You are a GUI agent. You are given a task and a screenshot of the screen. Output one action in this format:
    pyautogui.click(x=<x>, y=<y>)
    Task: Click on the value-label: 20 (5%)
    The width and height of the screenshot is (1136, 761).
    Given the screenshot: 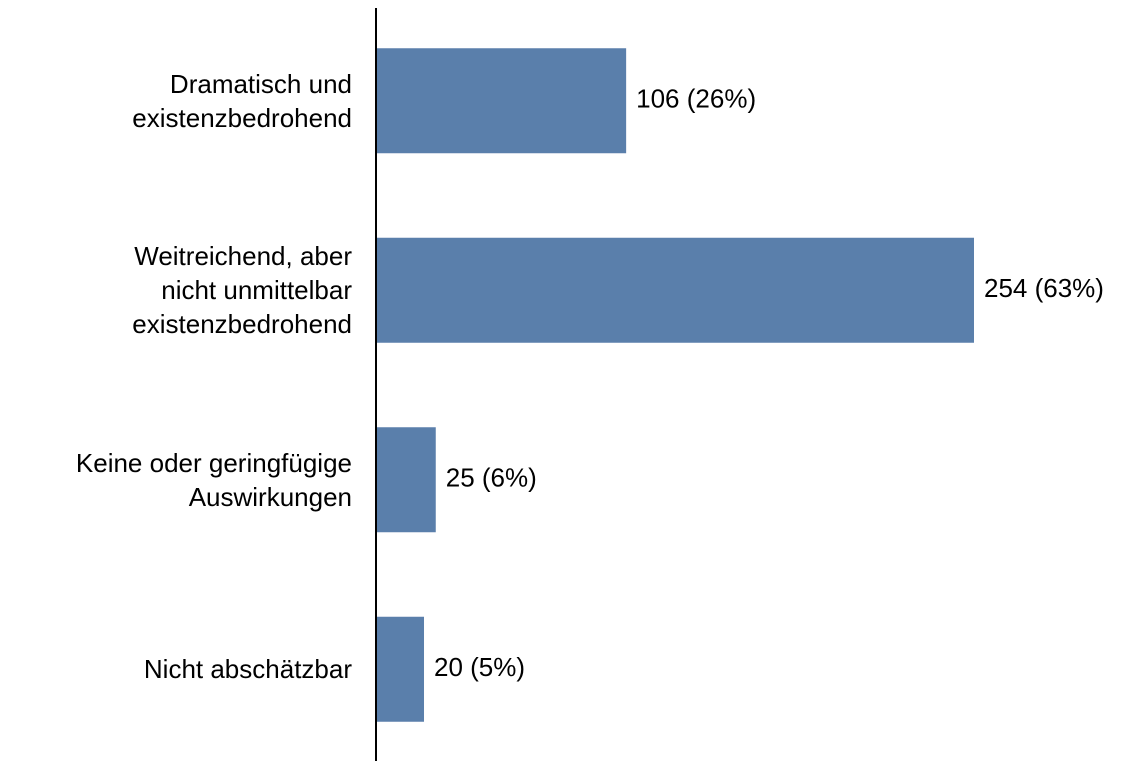 What is the action you would take?
    pyautogui.click(x=479, y=667)
    